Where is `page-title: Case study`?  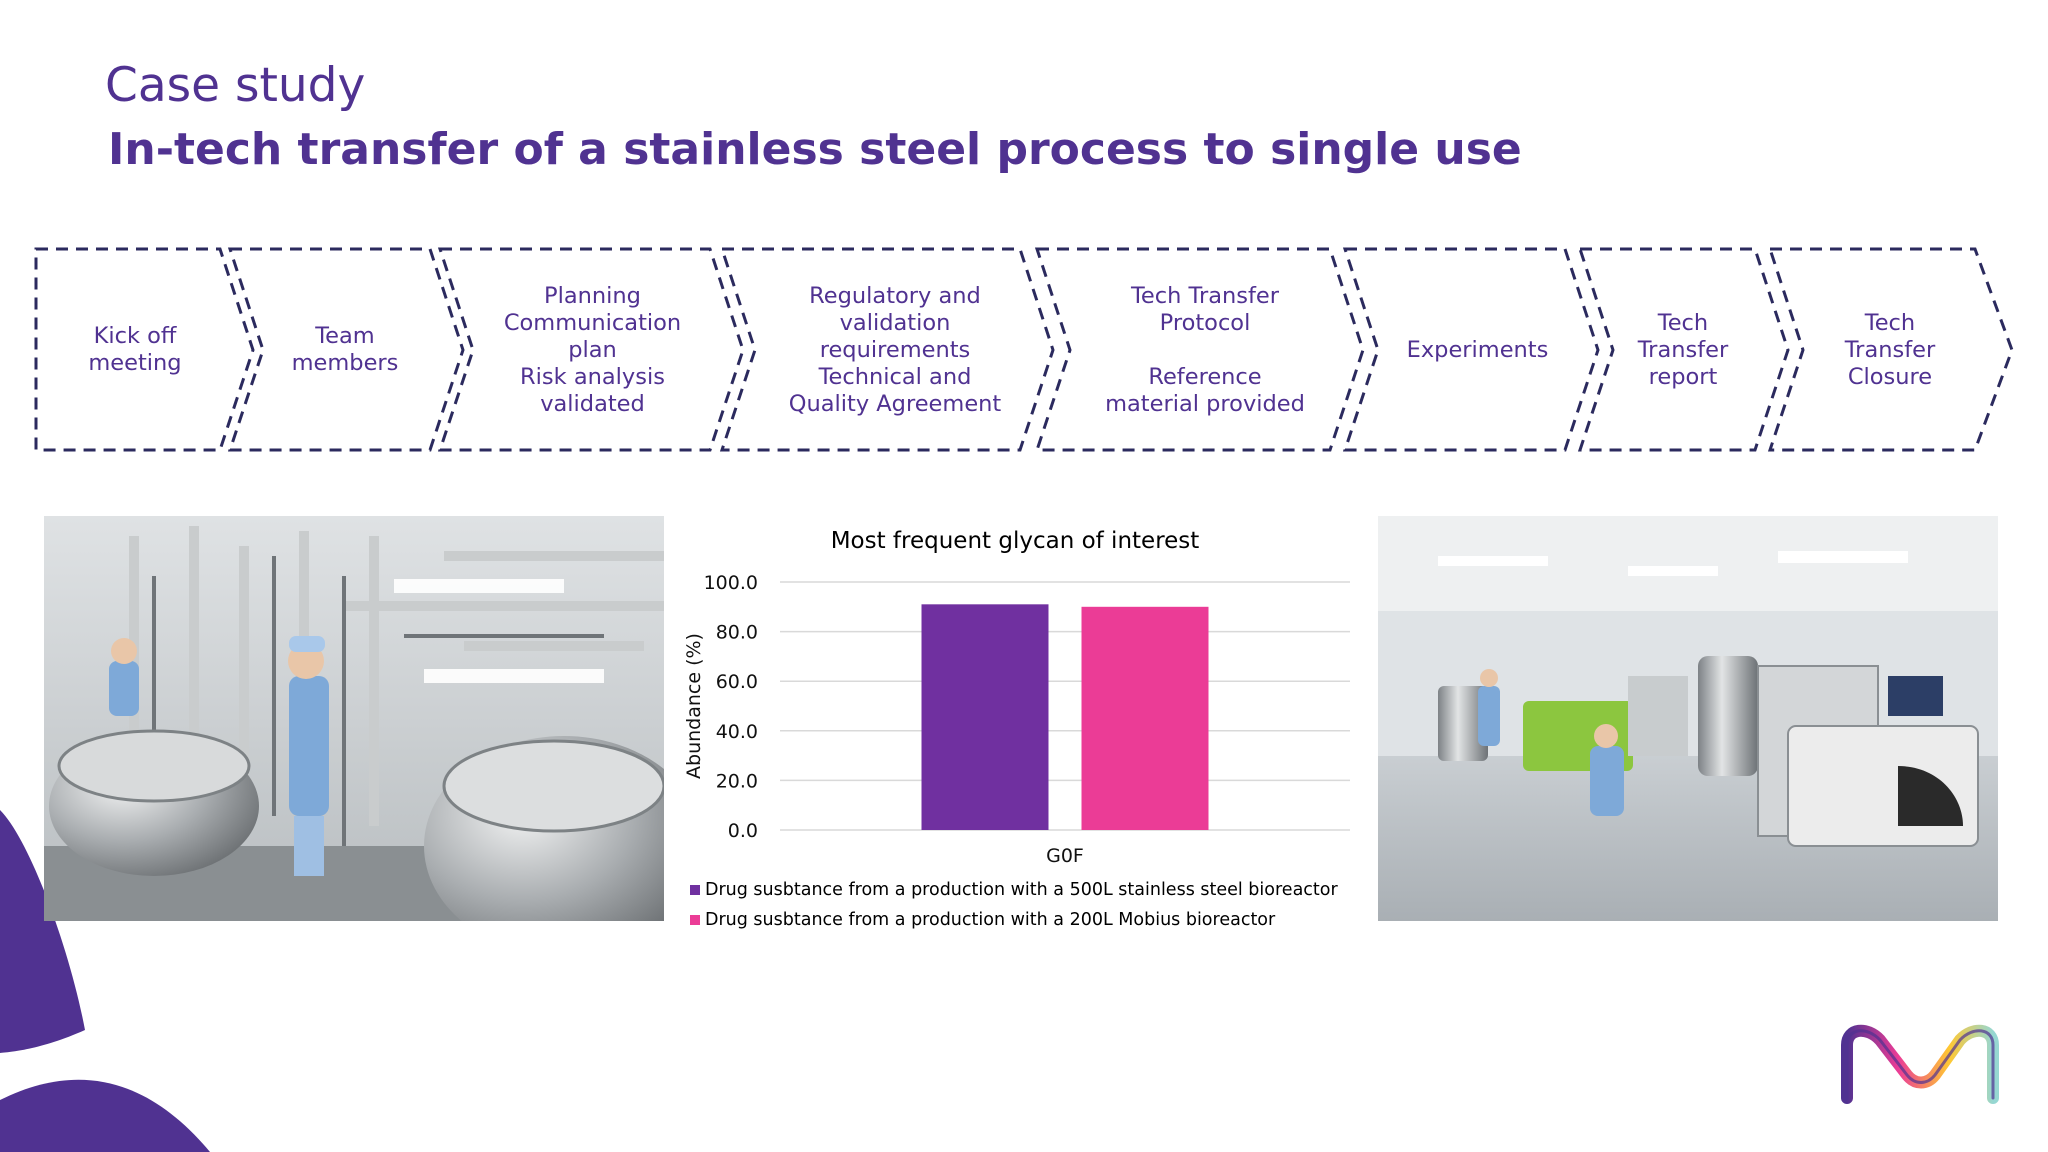 page-title: Case study is located at coordinates (235, 85).